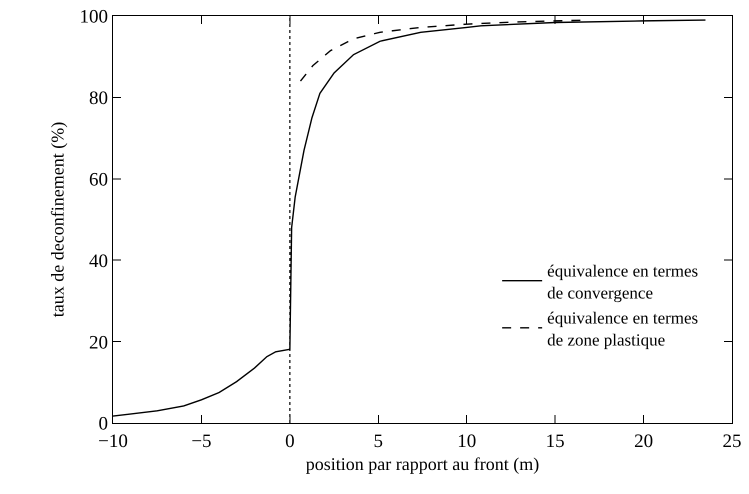  Describe the element at coordinates (98, 261) in the screenshot. I see `y-tick-label: 40` at that location.